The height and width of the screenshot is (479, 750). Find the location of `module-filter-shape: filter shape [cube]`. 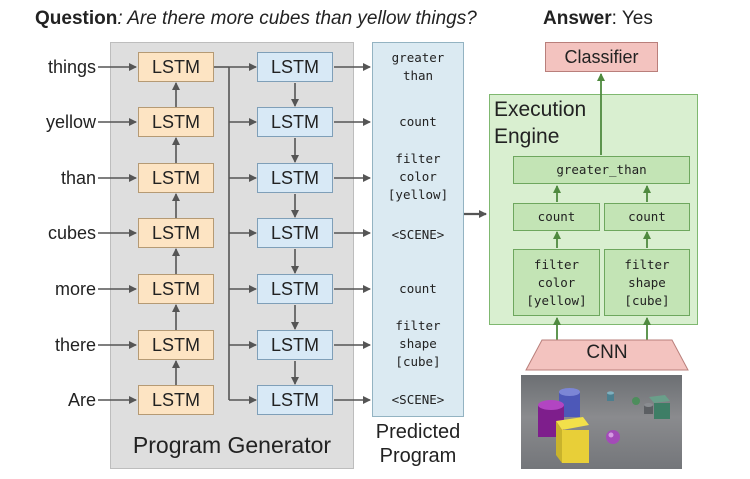

module-filter-shape: filter shape [cube] is located at coordinates (647, 282).